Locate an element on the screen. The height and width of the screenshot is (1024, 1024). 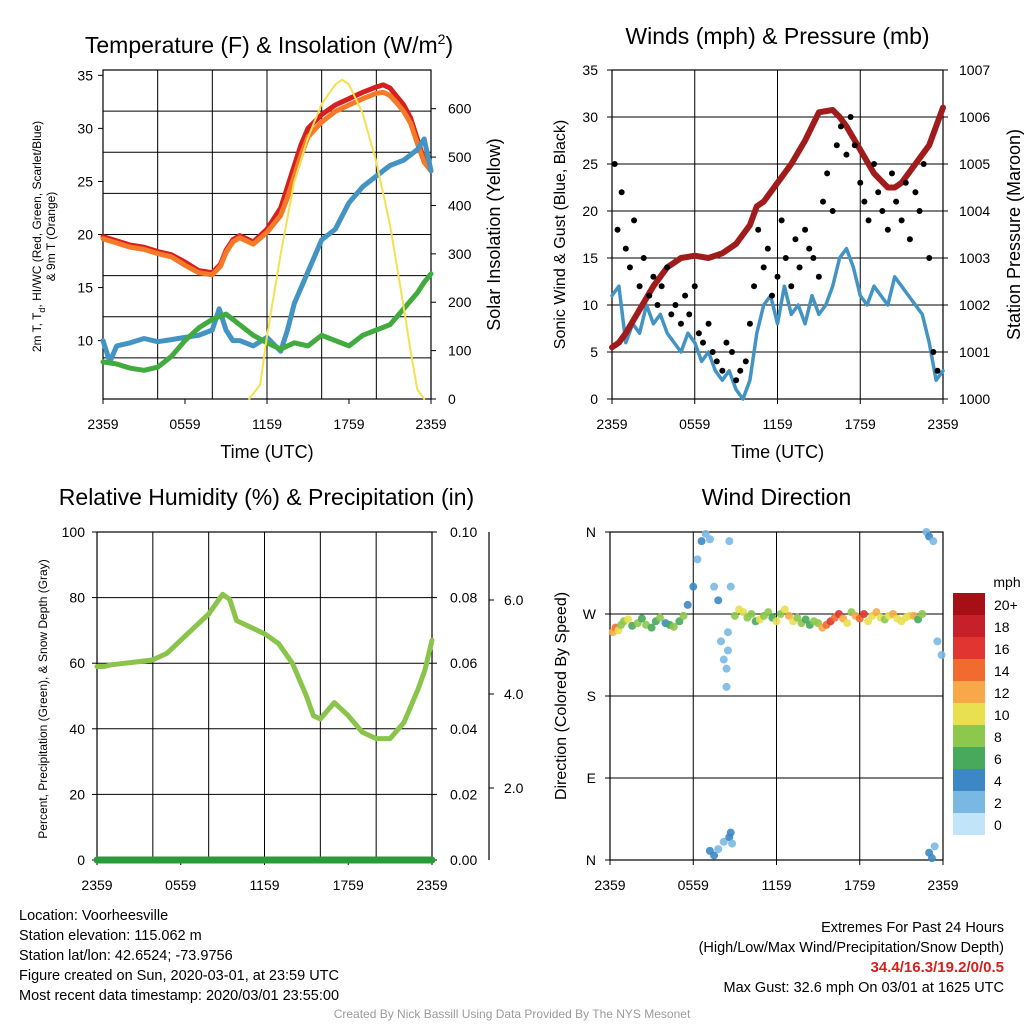
title-close: ) is located at coordinates (449, 45).